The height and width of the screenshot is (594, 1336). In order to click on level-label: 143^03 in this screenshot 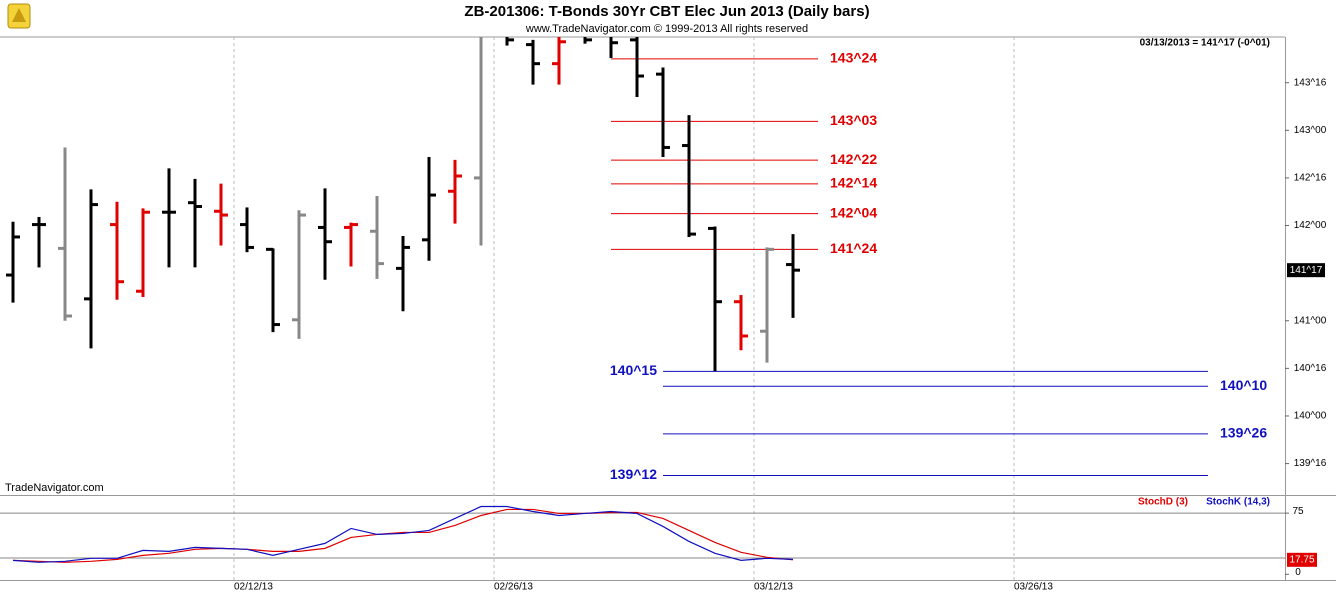, I will do `click(853, 120)`.